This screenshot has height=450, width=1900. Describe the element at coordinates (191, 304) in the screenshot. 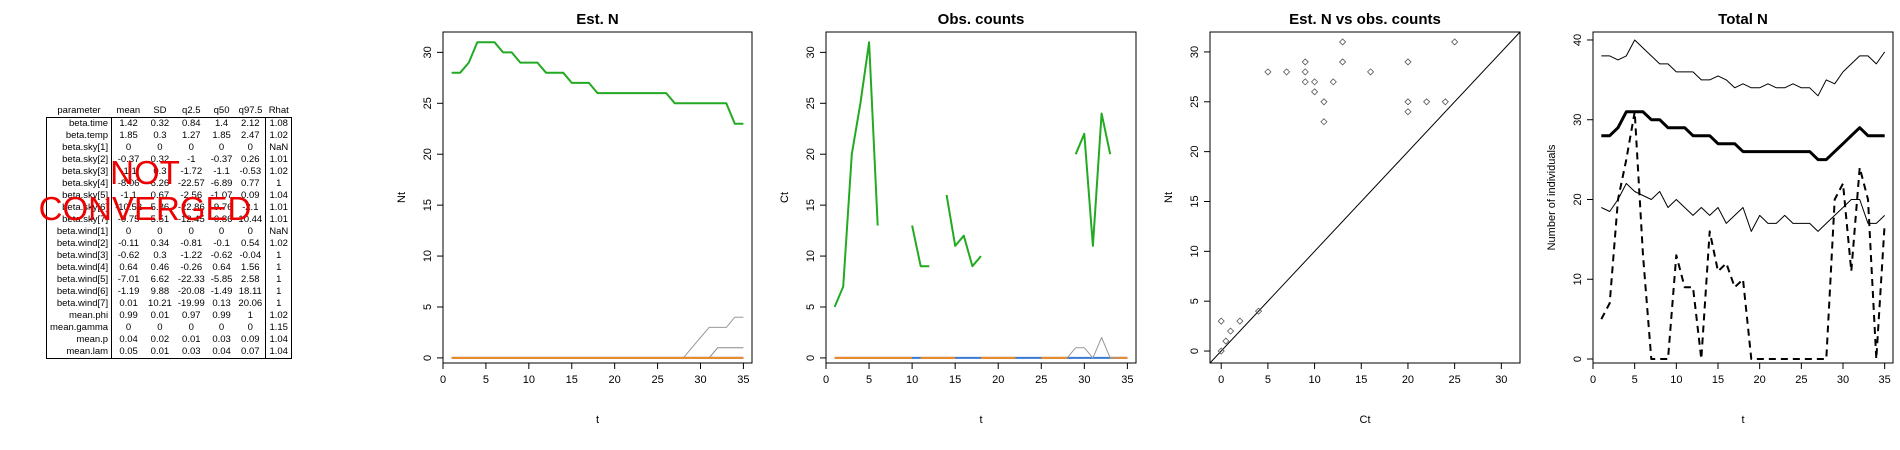

I see `table-cell: -19.99` at that location.